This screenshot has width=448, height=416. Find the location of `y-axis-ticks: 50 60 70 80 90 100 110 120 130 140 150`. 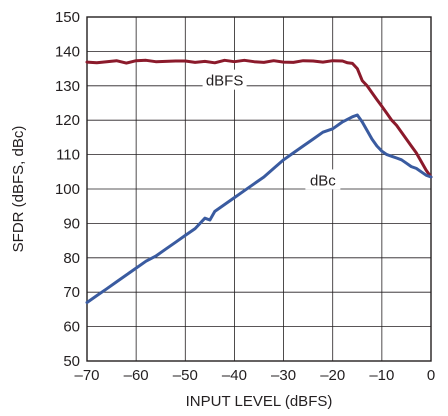

y-axis-ticks: 50 60 70 80 90 100 110 120 130 140 150 is located at coordinates (67, 189).